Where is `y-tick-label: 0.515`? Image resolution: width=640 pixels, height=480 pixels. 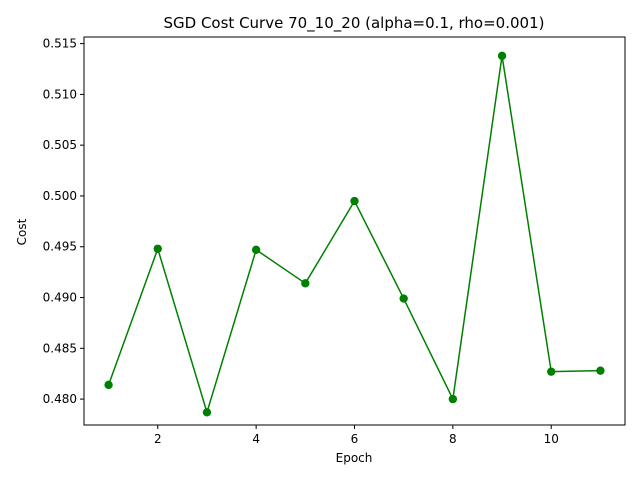
y-tick-label: 0.515 is located at coordinates (60, 44).